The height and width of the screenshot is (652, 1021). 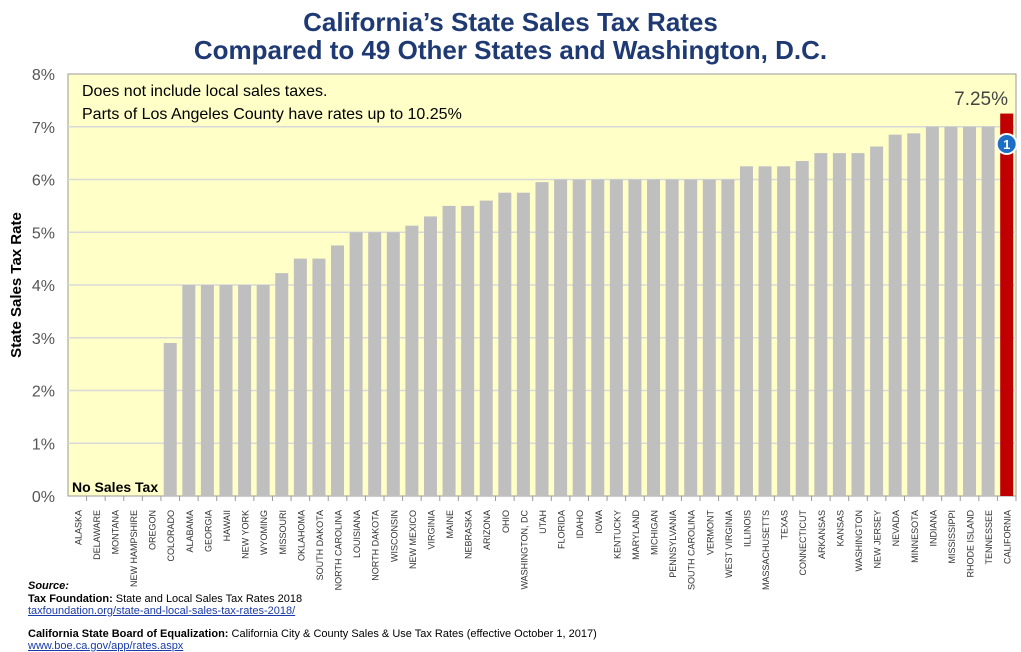 What do you see at coordinates (376, 545) in the screenshot?
I see `x-tick-label: NORTH DAKOTA` at bounding box center [376, 545].